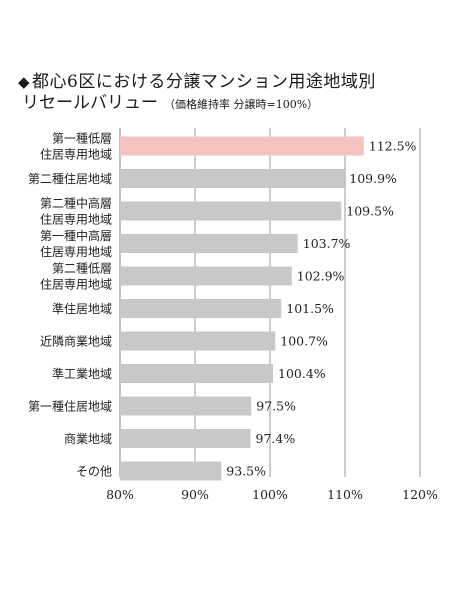 The width and height of the screenshot is (450, 600). Describe the element at coordinates (276, 406) in the screenshot. I see `bar-value-label: 97.5%` at that location.